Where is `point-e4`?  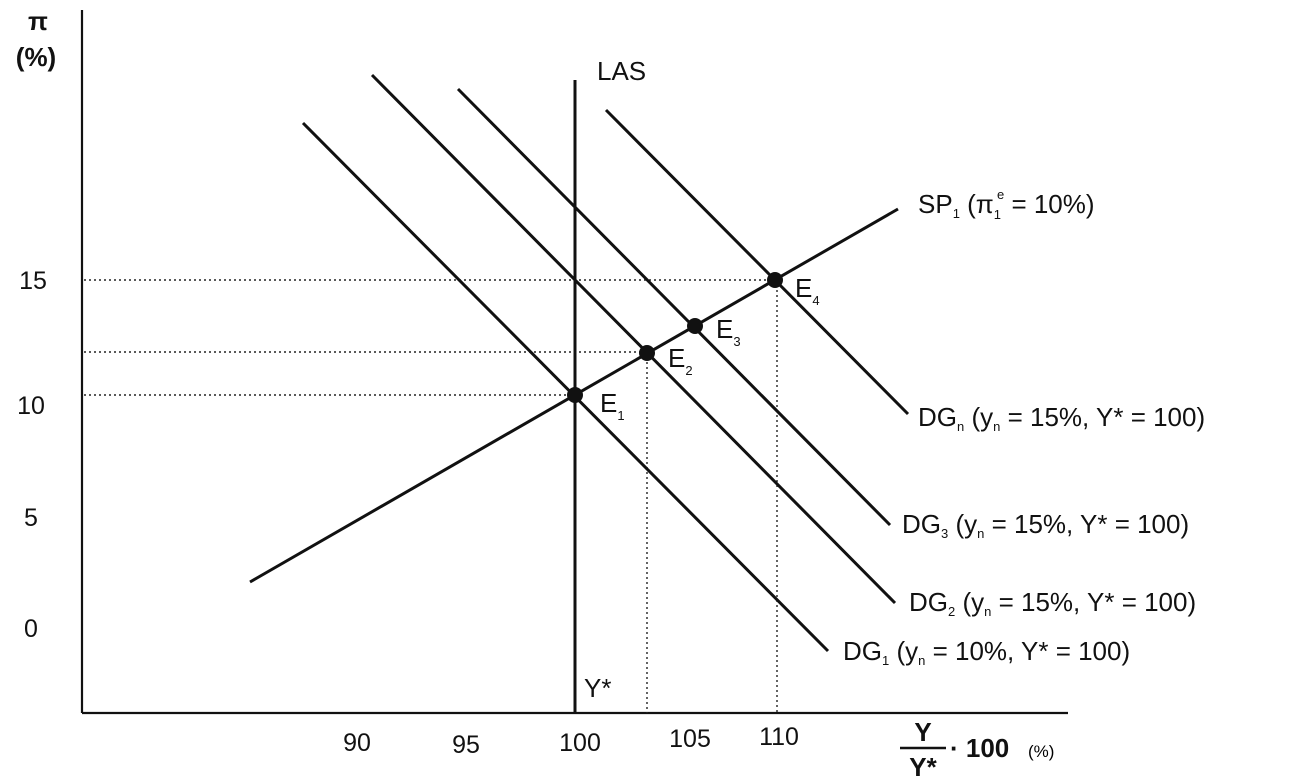
point-e4 is located at coordinates (775, 280).